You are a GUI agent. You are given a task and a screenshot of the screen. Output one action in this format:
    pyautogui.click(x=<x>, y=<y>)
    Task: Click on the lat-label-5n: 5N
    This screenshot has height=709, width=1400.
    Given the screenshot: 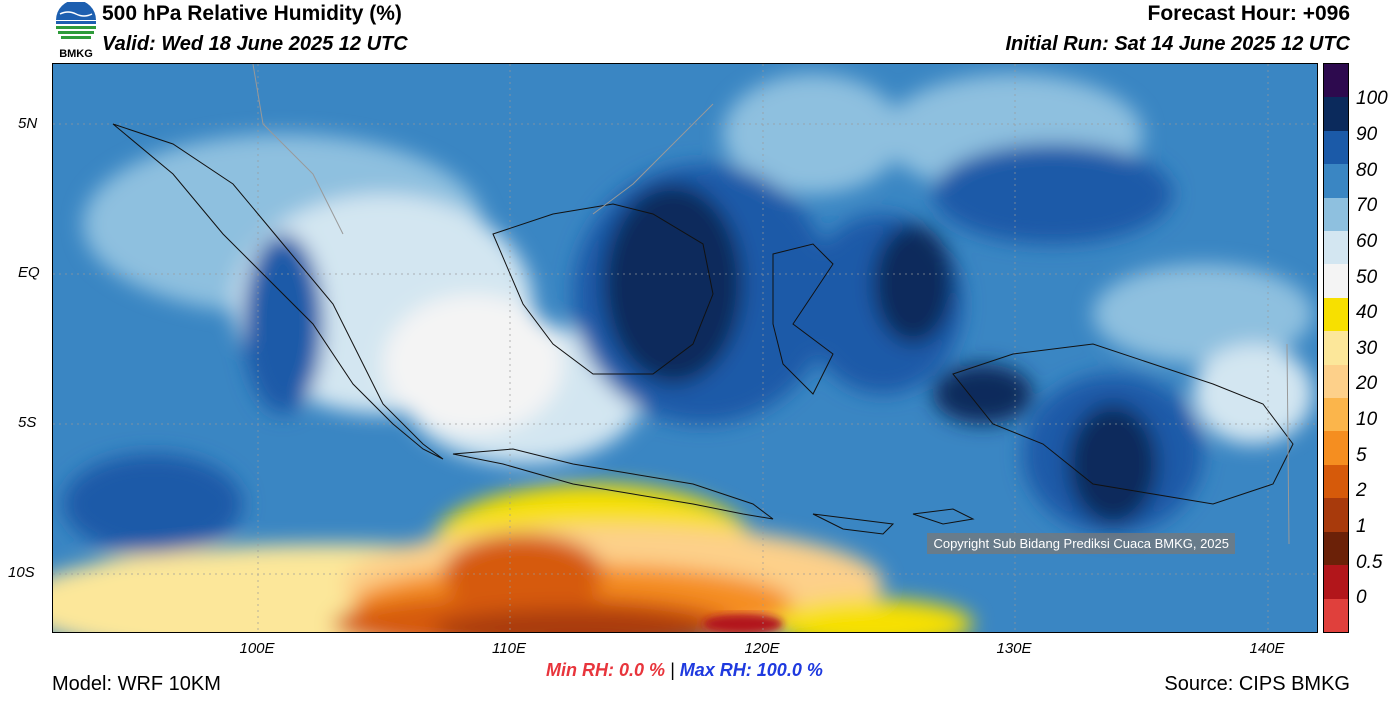 What is the action you would take?
    pyautogui.click(x=28, y=123)
    